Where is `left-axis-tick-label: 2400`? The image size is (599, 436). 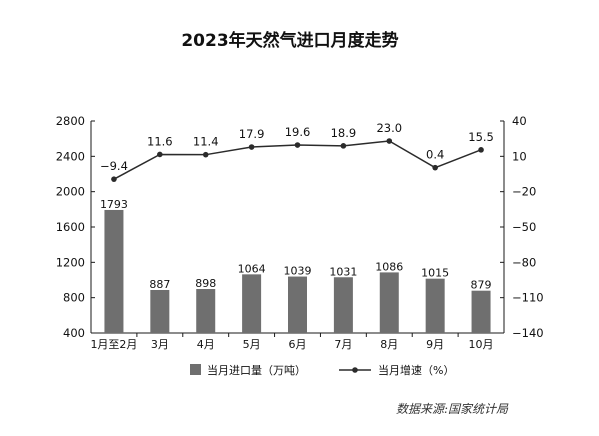 left-axis-tick-label: 2400 is located at coordinates (70, 156).